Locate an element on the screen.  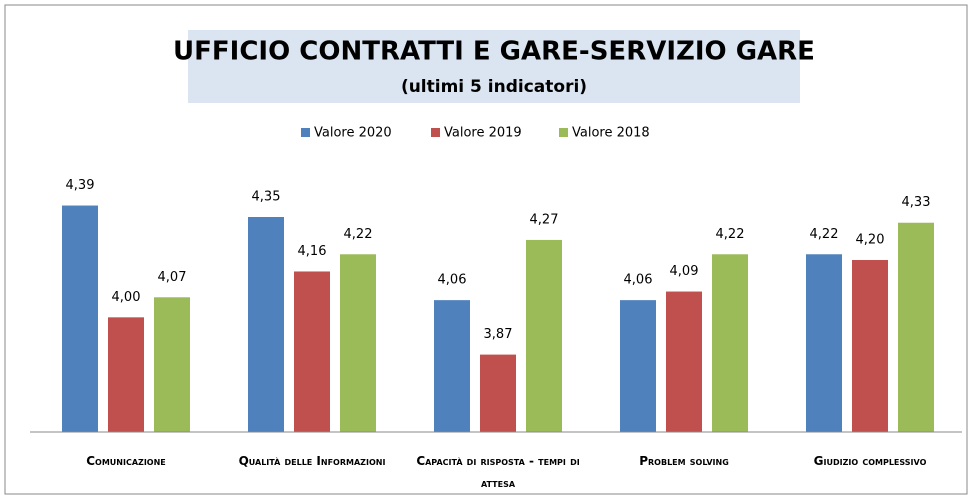
legend-label: Valore 2019 is located at coordinates (483, 133).